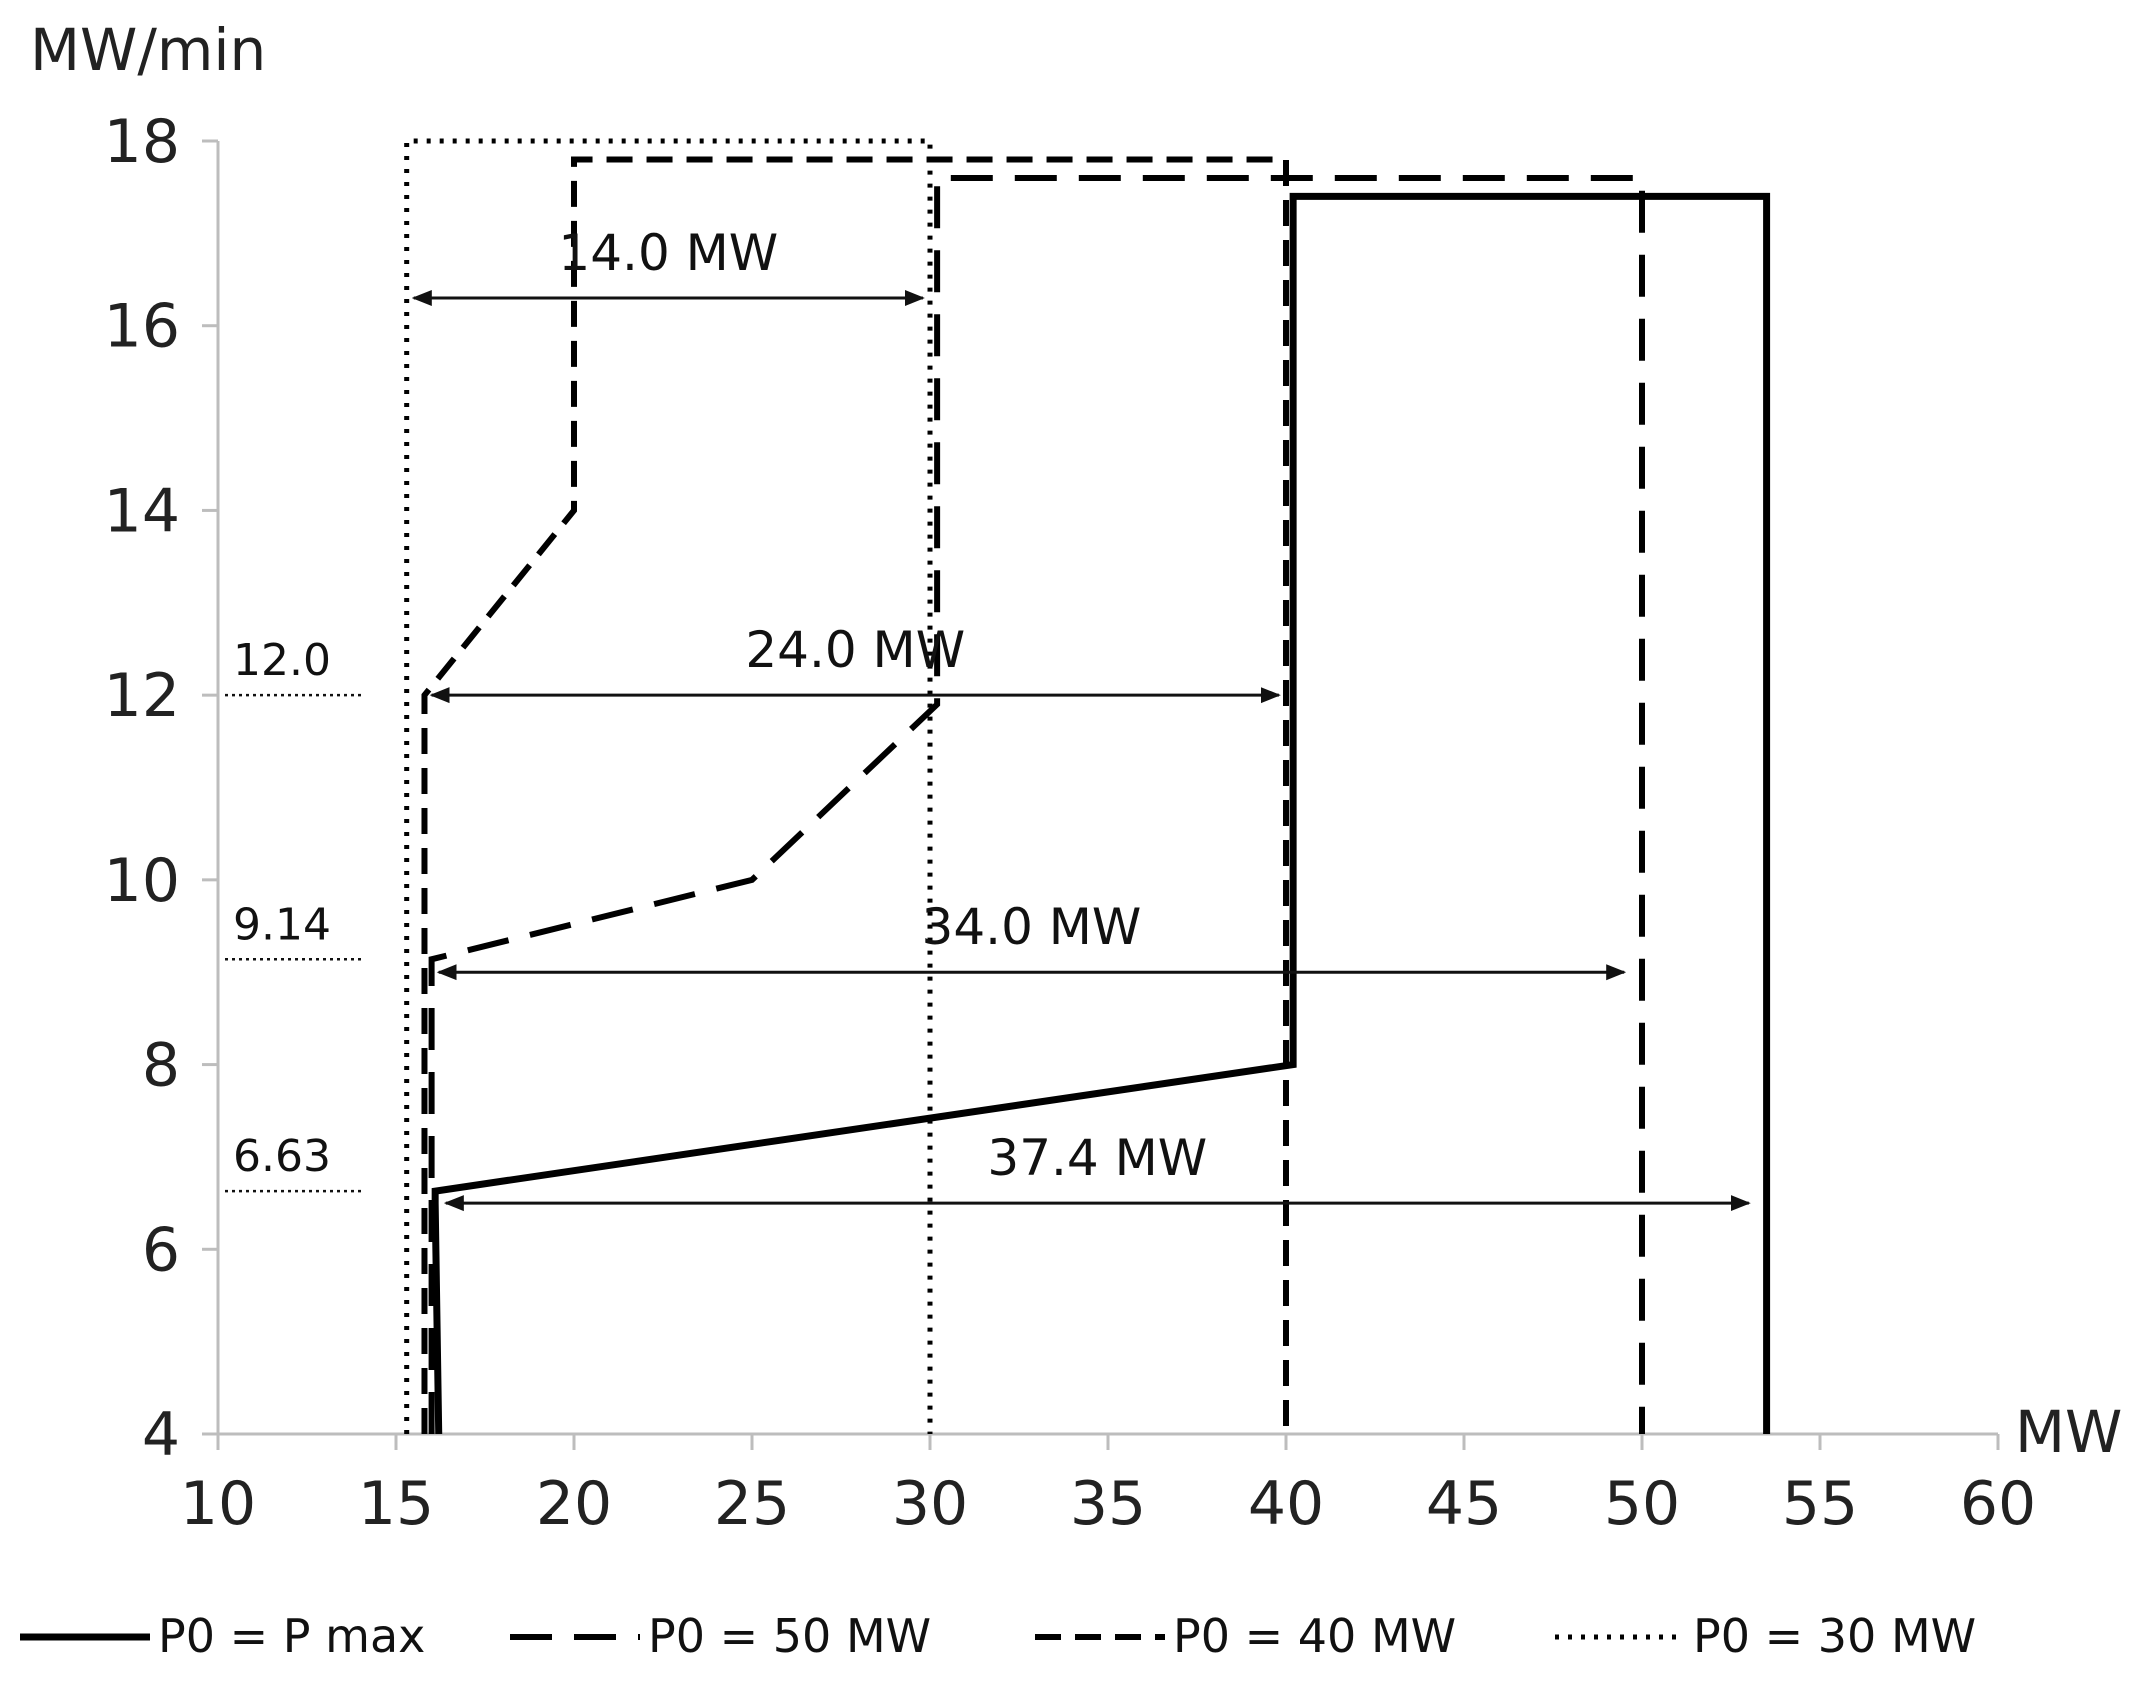 The height and width of the screenshot is (1694, 2148). What do you see at coordinates (1464, 1504) in the screenshot?
I see `x-tick-label: 45` at bounding box center [1464, 1504].